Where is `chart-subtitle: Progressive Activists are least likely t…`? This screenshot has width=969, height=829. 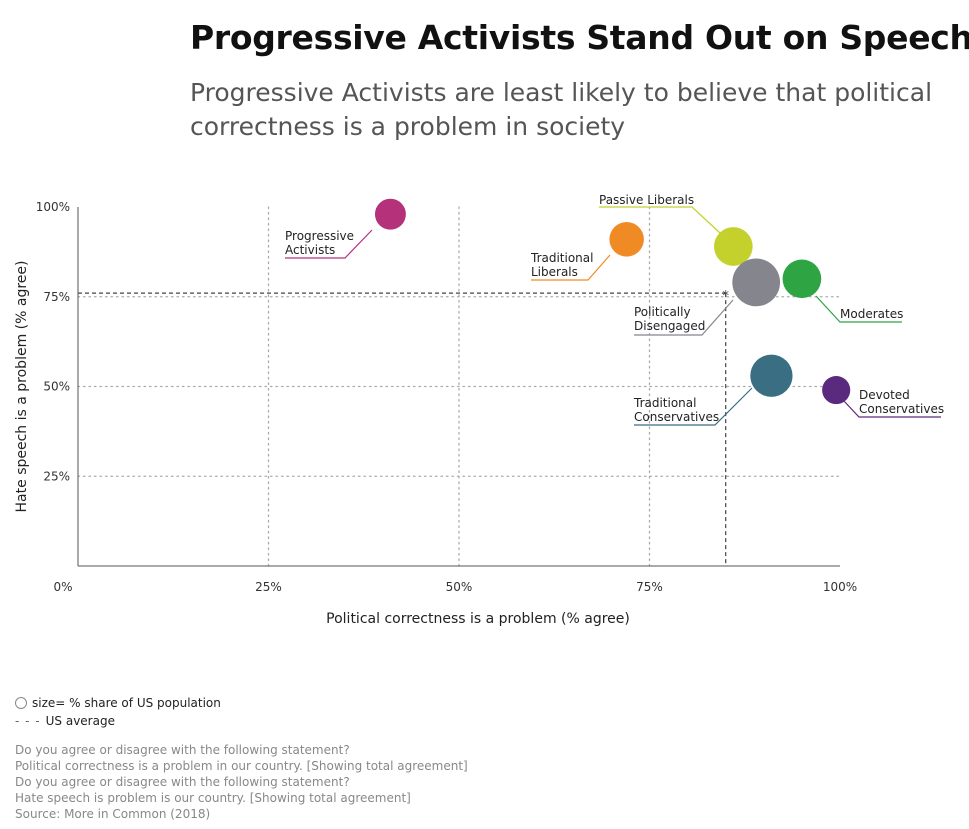
chart-subtitle: Progressive Activists are least likely t… is located at coordinates (561, 109).